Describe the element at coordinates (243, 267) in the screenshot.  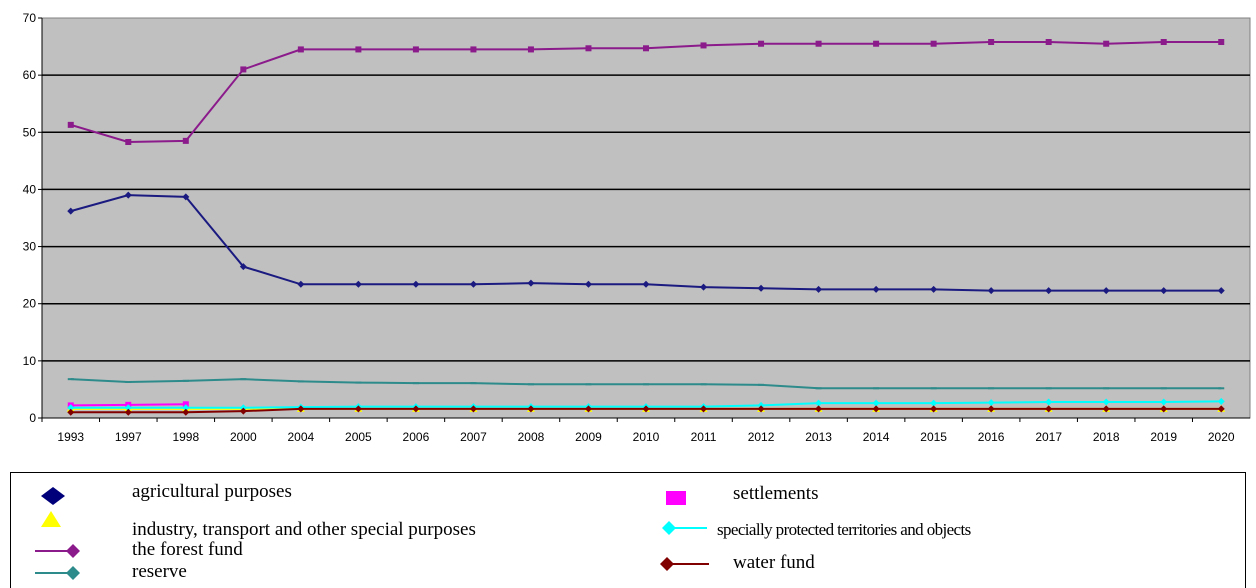
I see `point-agricultural-purposes-2000` at that location.